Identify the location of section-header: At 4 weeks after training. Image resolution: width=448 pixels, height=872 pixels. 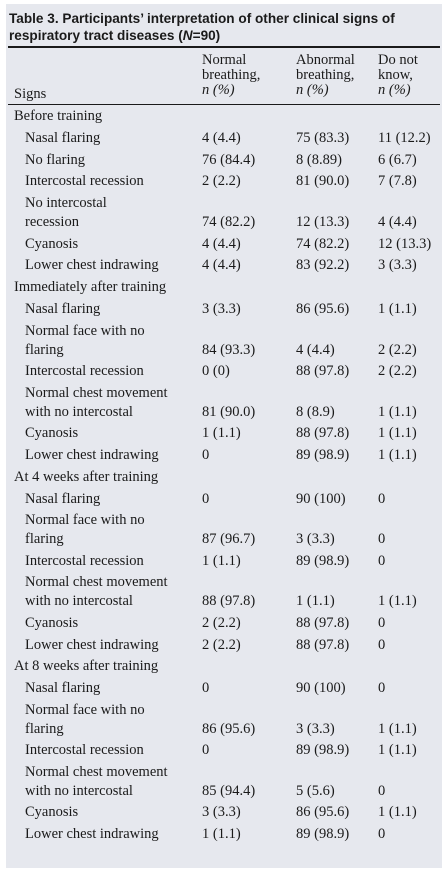
(224, 477).